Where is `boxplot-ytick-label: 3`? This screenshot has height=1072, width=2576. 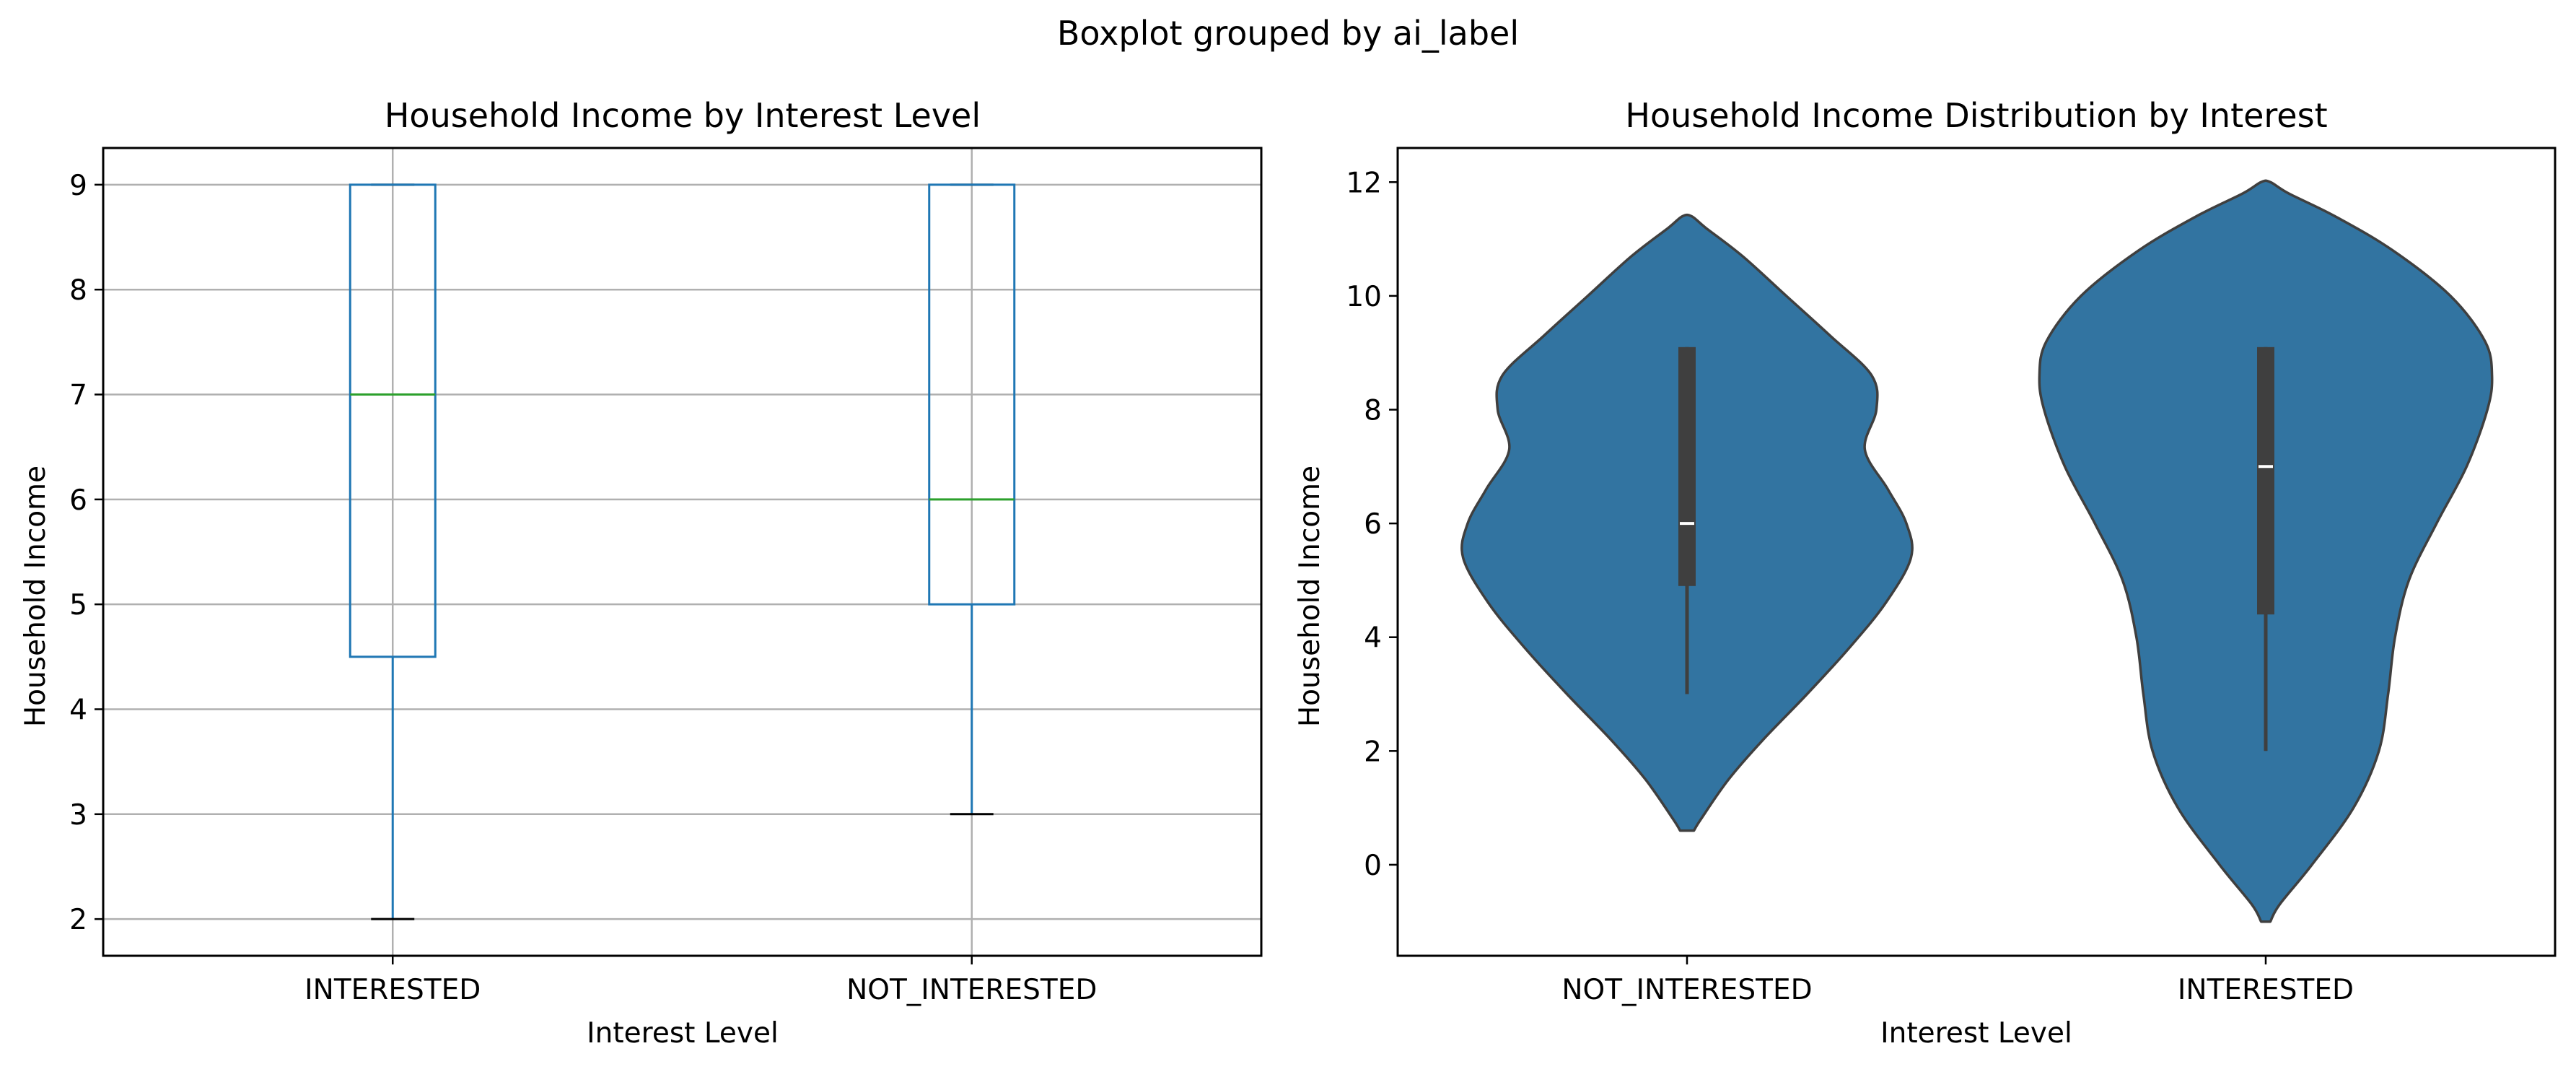 boxplot-ytick-label: 3 is located at coordinates (78, 815).